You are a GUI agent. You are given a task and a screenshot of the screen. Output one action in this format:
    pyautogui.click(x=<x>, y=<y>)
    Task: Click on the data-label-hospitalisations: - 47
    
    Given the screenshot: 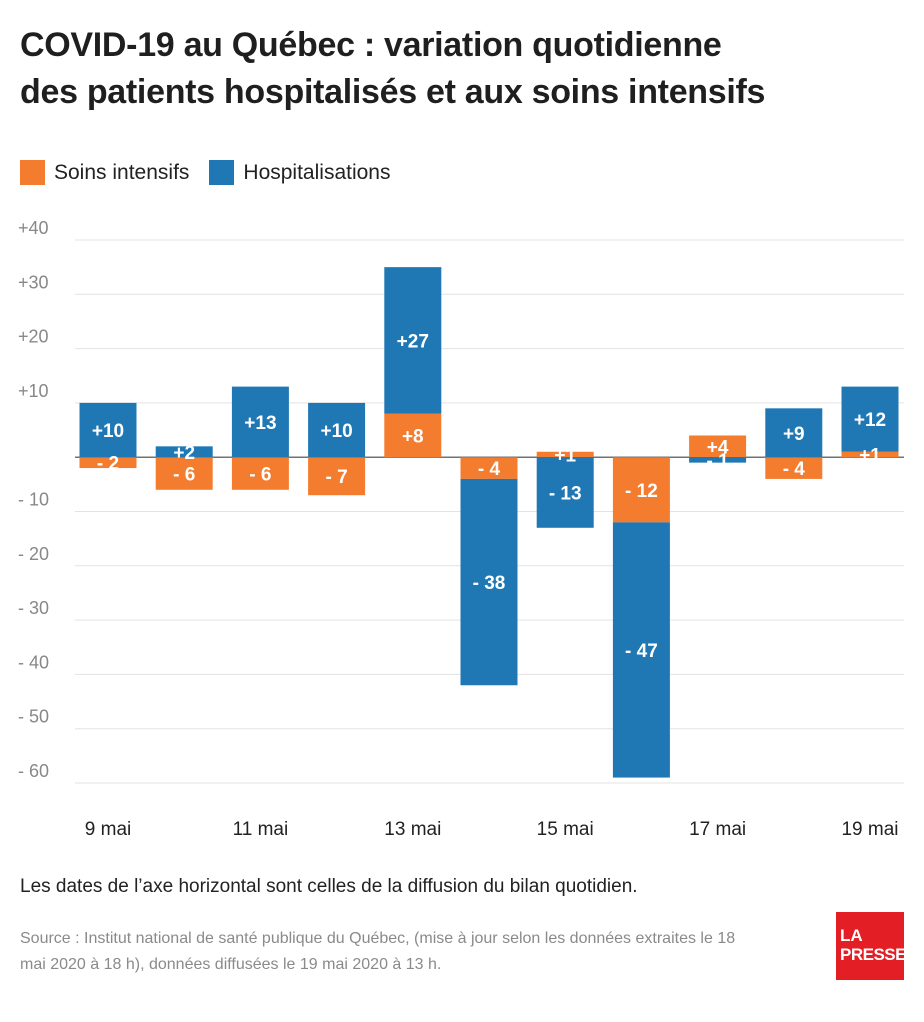 What is the action you would take?
    pyautogui.click(x=641, y=651)
    